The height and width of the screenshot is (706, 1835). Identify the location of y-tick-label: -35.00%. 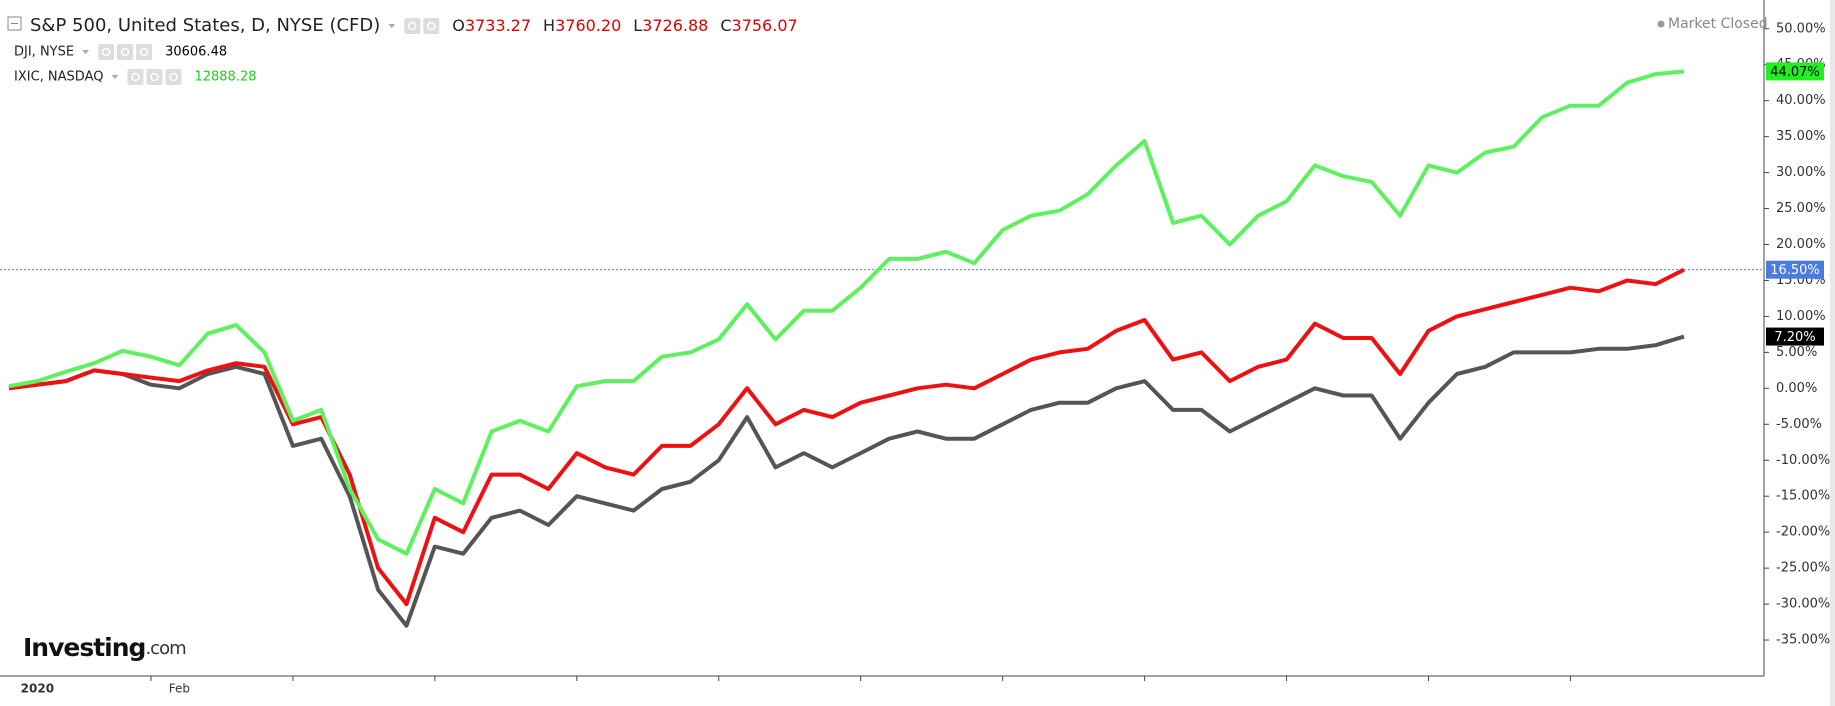
(1803, 640).